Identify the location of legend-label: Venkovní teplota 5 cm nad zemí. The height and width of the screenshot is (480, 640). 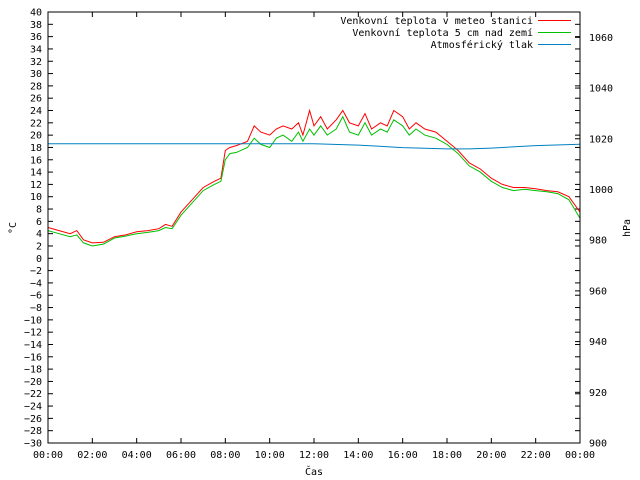
(442, 33).